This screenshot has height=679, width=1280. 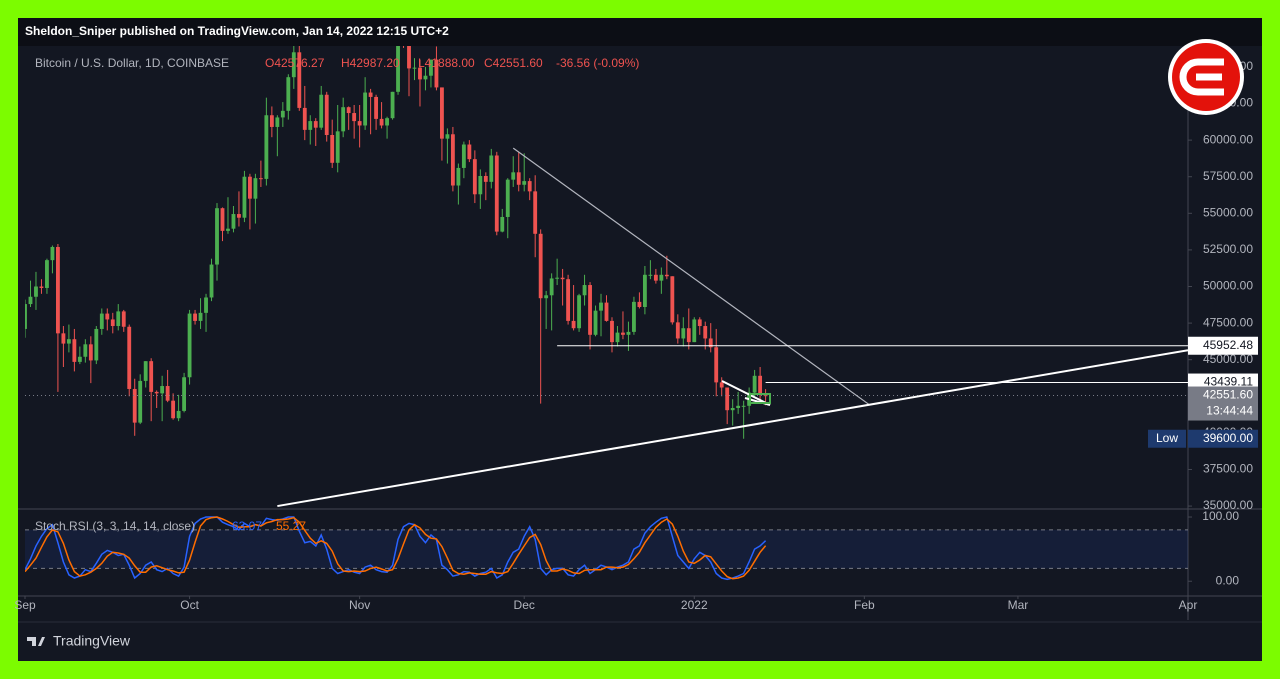 I want to click on x-tick-label: Sep, so click(x=25, y=605).